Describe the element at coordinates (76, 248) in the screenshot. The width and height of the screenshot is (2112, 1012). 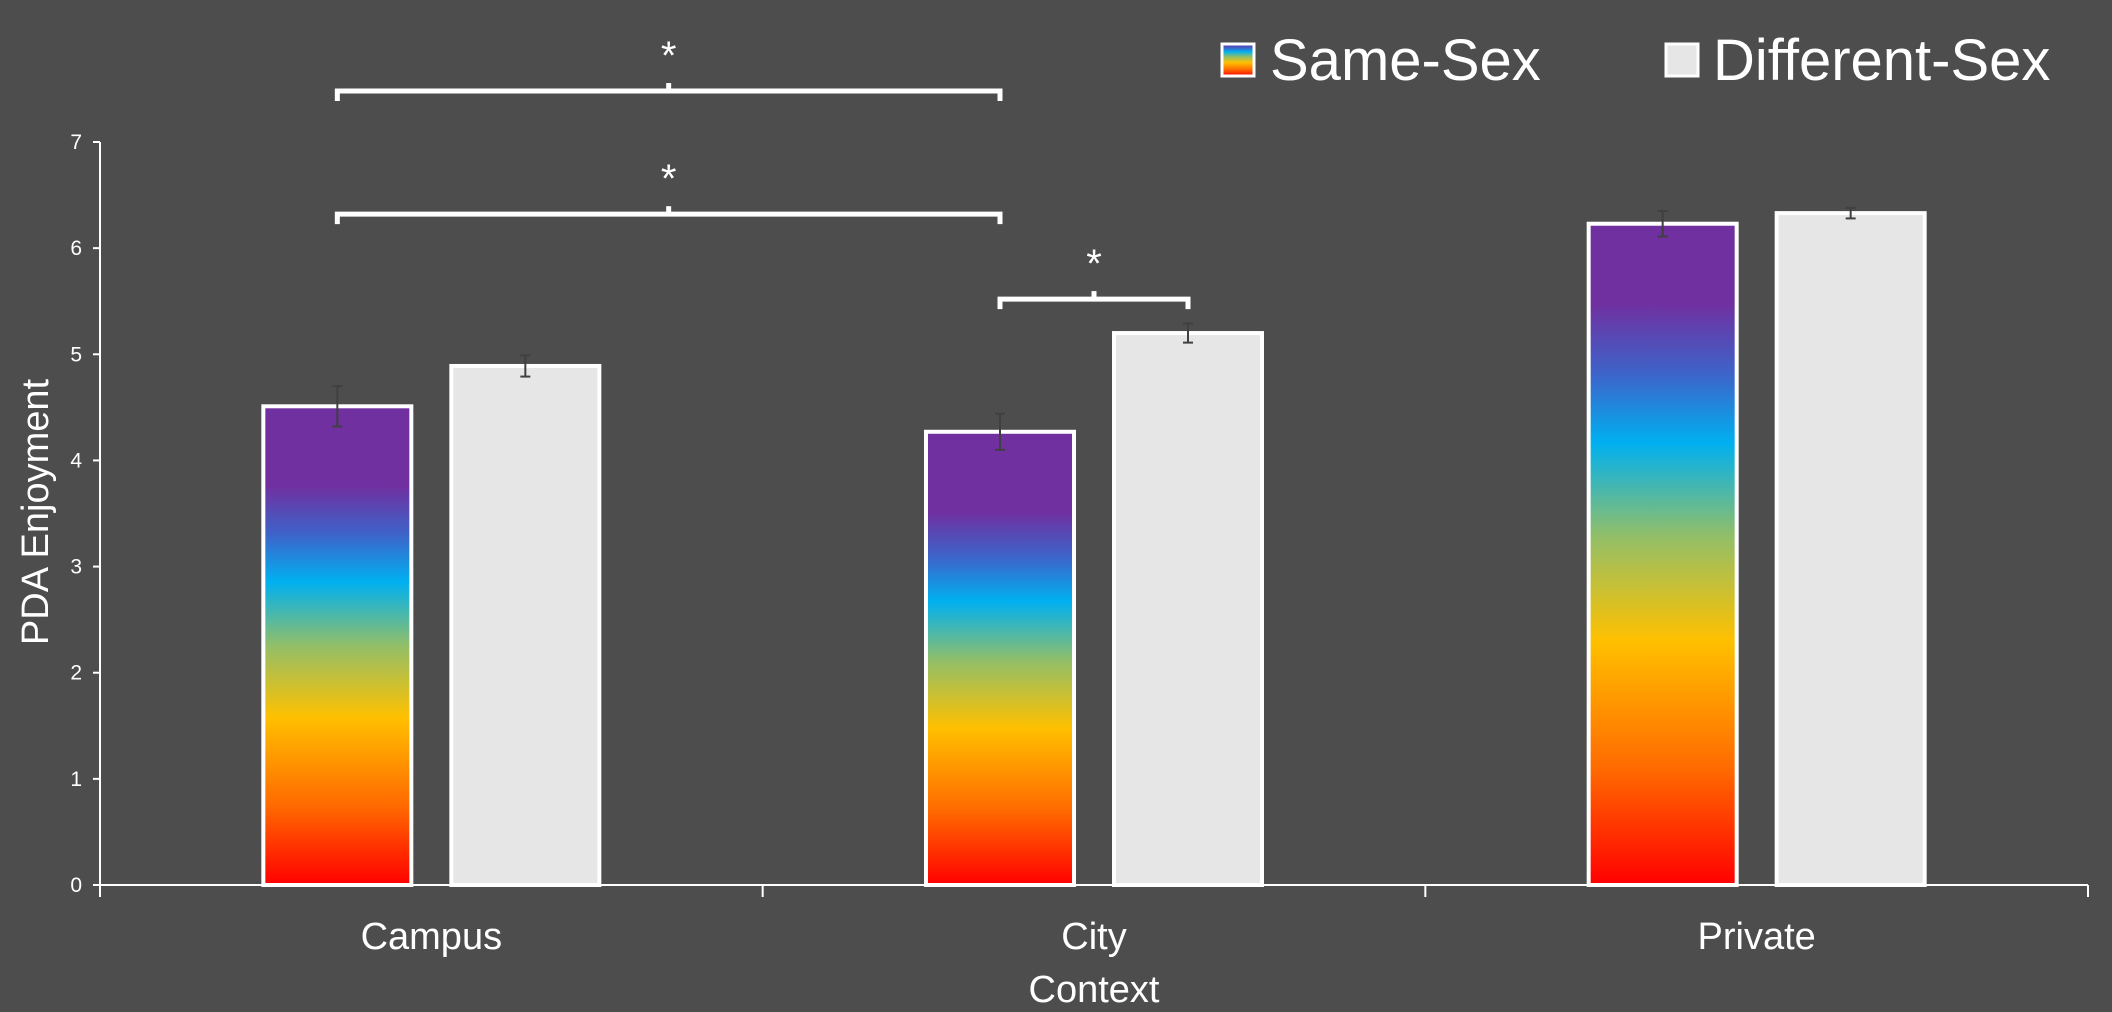
I see `y-tick-label: 6` at that location.